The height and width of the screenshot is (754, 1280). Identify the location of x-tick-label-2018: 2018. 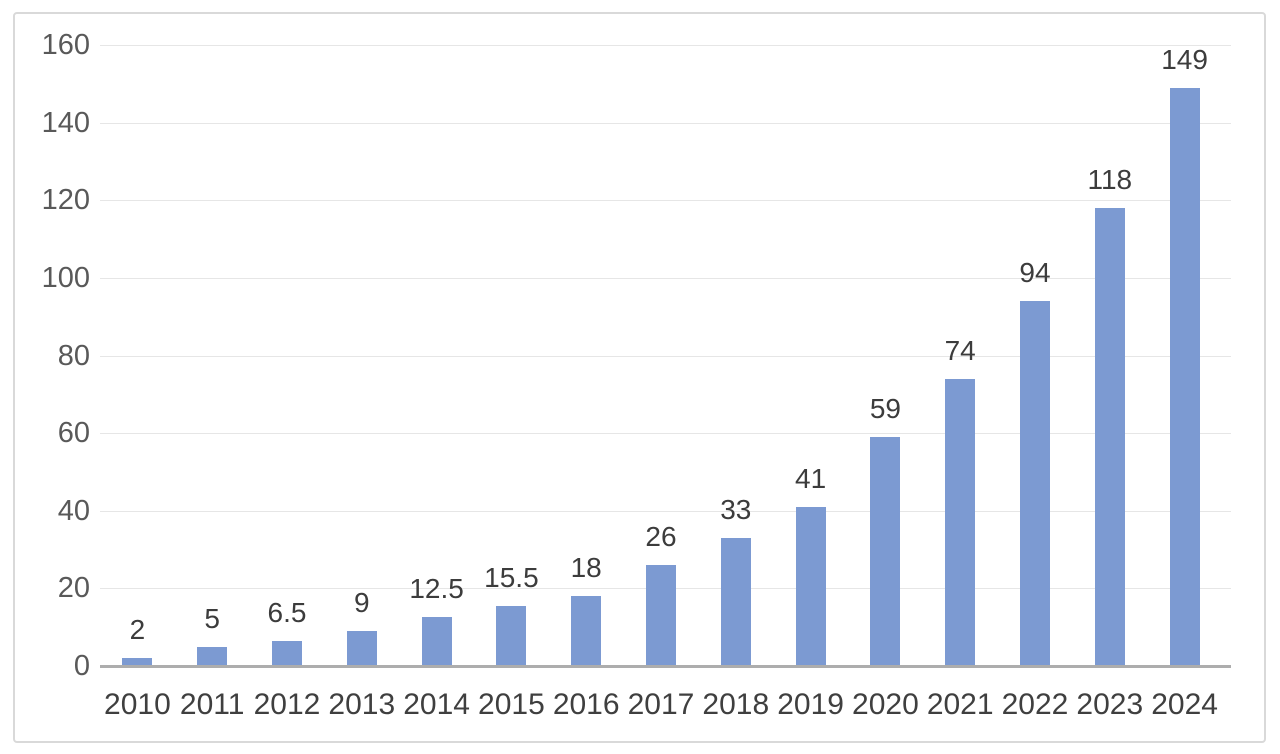
(736, 704).